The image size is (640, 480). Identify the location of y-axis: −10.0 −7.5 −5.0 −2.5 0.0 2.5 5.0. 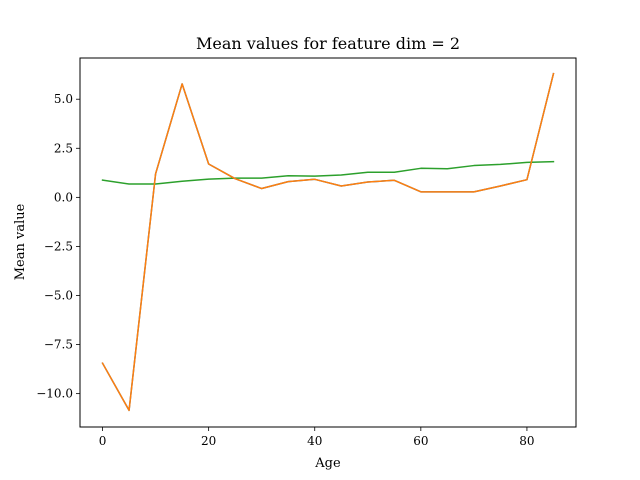
(58, 246).